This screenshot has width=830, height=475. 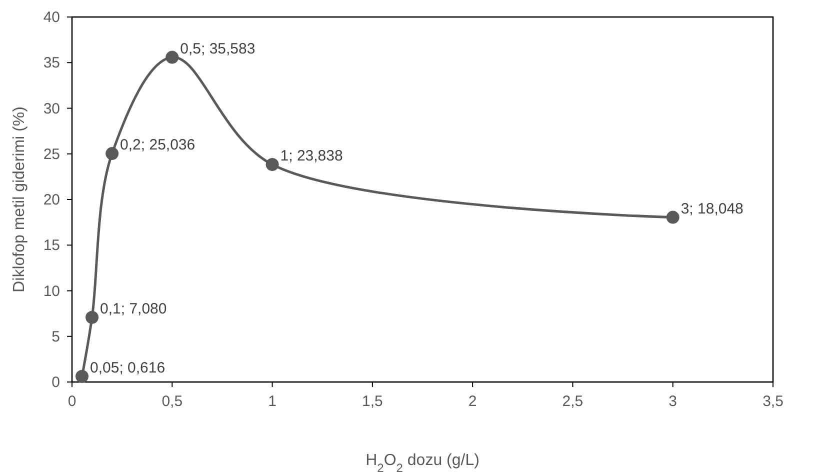 I want to click on y-tick-label: 25, so click(x=51, y=154).